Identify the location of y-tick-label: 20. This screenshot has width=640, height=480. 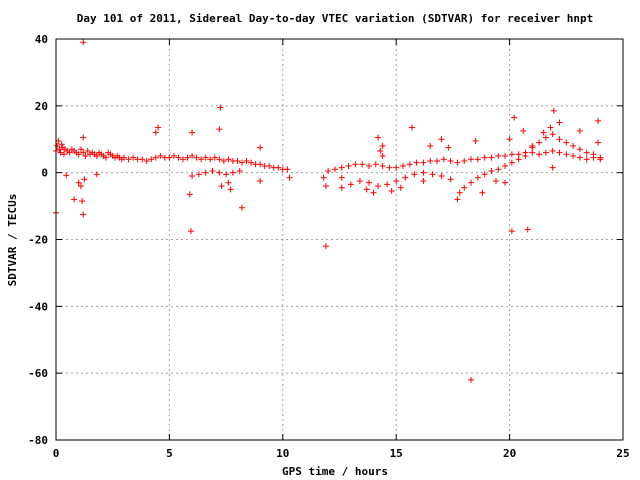
(41, 106).